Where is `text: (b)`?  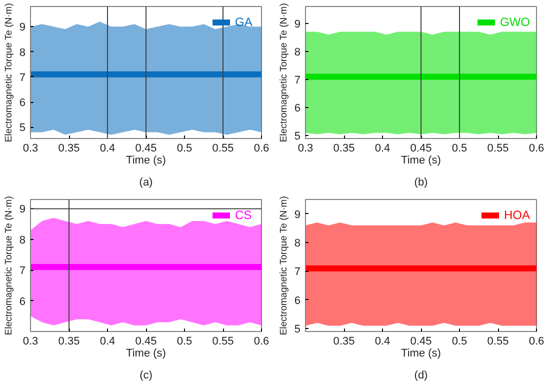
text: (b) is located at coordinates (421, 182).